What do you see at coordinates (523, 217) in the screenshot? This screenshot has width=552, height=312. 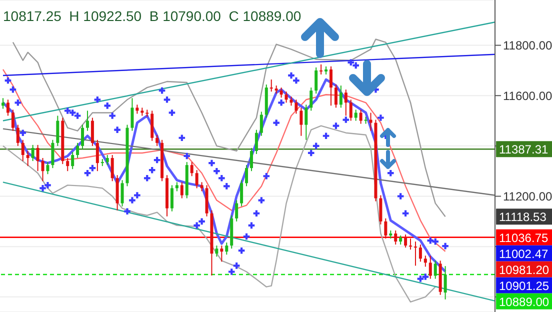 I see `text: 11118.53` at bounding box center [523, 217].